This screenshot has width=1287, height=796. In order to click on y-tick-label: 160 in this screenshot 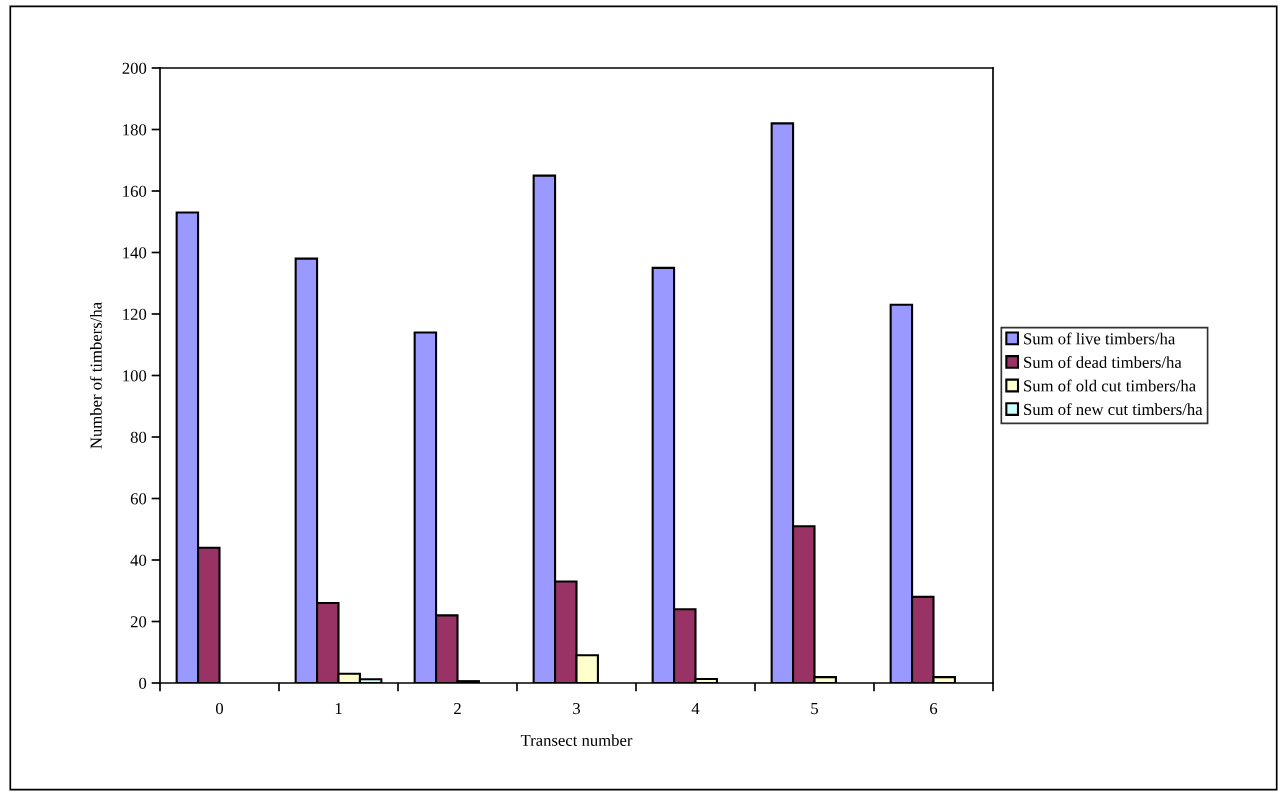, I will do `click(135, 191)`.